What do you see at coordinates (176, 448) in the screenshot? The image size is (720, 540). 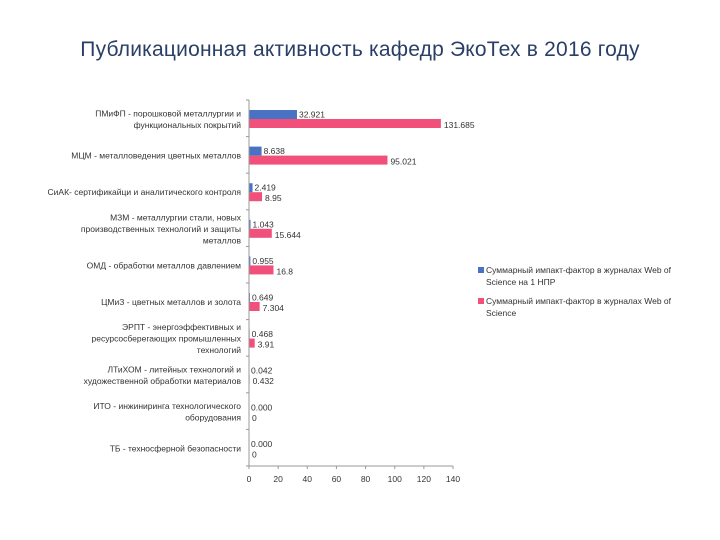 I see `category-label: ТБ - техносферной безопасности` at bounding box center [176, 448].